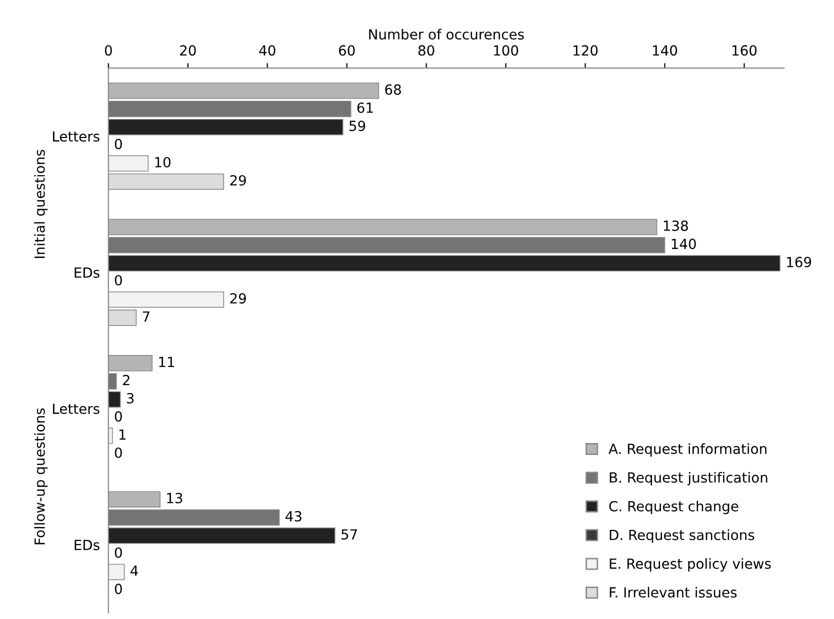 This screenshot has width=834, height=619. I want to click on data-label: 11, so click(166, 361).